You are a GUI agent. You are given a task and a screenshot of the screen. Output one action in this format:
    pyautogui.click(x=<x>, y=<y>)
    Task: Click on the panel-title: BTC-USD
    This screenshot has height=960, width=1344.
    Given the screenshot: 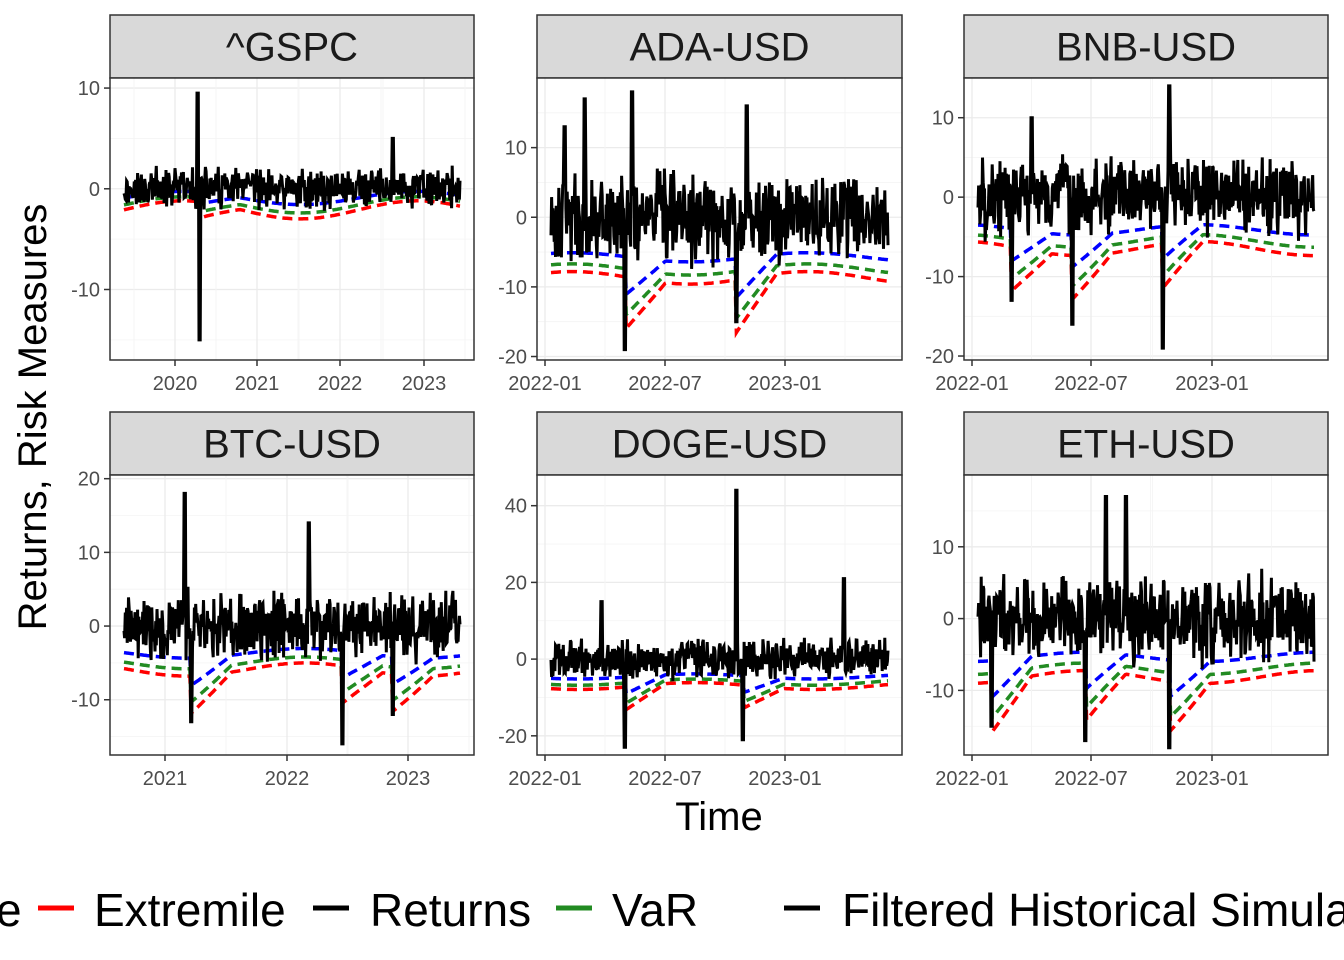 What is the action you would take?
    pyautogui.click(x=292, y=445)
    